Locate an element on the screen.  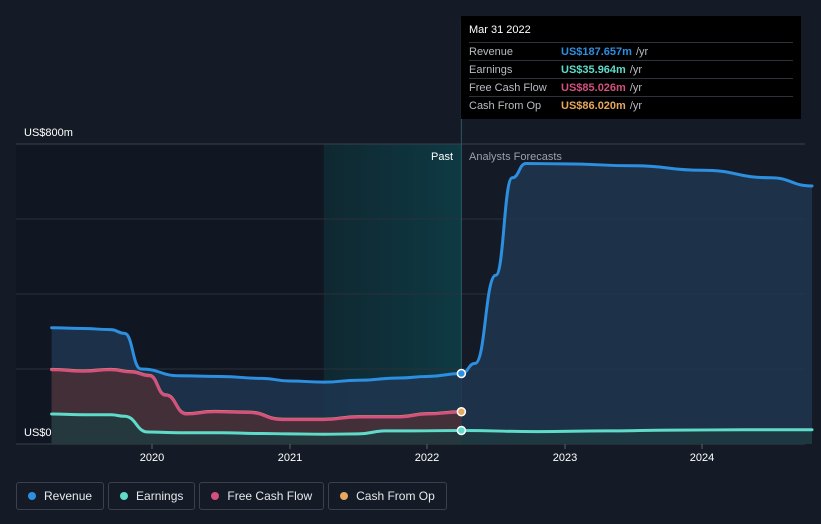
legend-label: Earnings is located at coordinates (160, 496).